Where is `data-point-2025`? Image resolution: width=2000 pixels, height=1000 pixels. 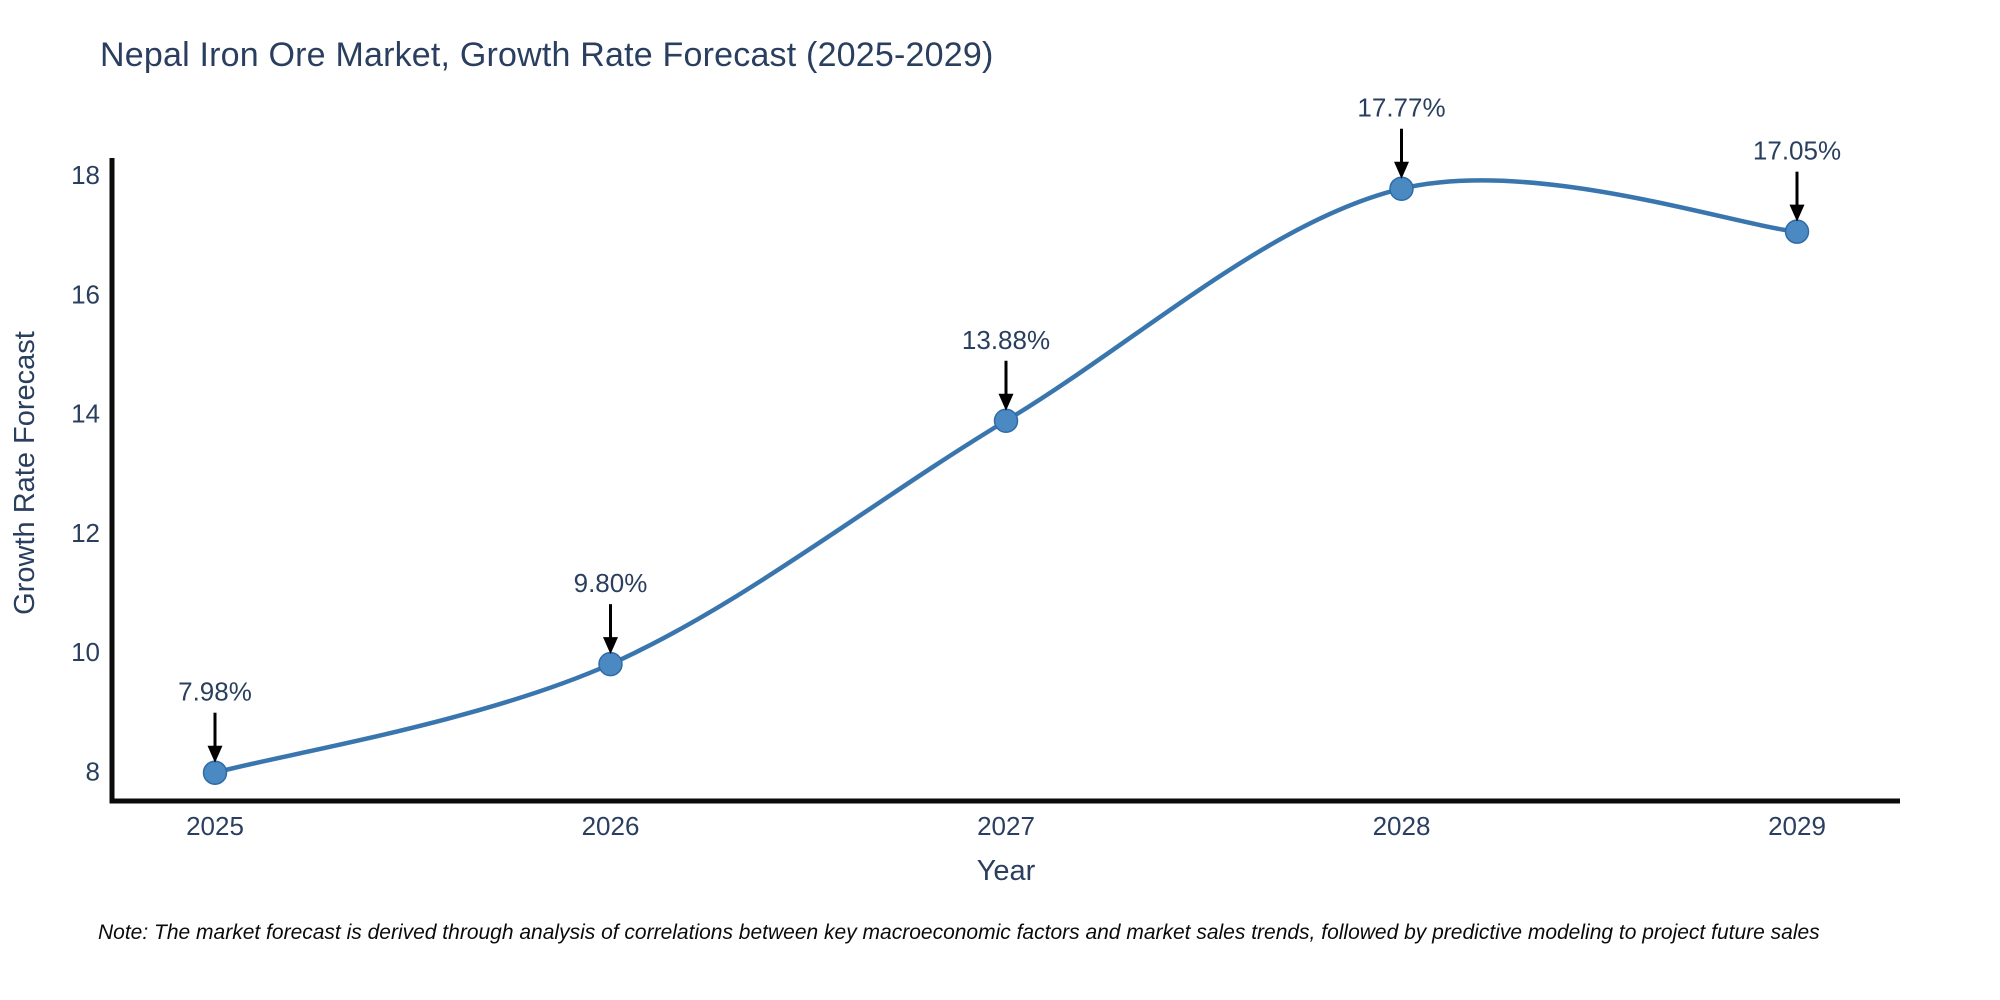
data-point-2025 is located at coordinates (215, 772).